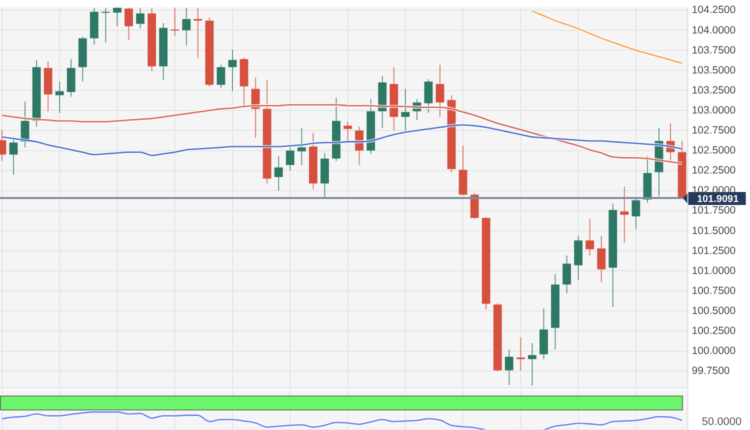  What do you see at coordinates (714, 230) in the screenshot?
I see `y-tick-label: 101.5000` at bounding box center [714, 230].